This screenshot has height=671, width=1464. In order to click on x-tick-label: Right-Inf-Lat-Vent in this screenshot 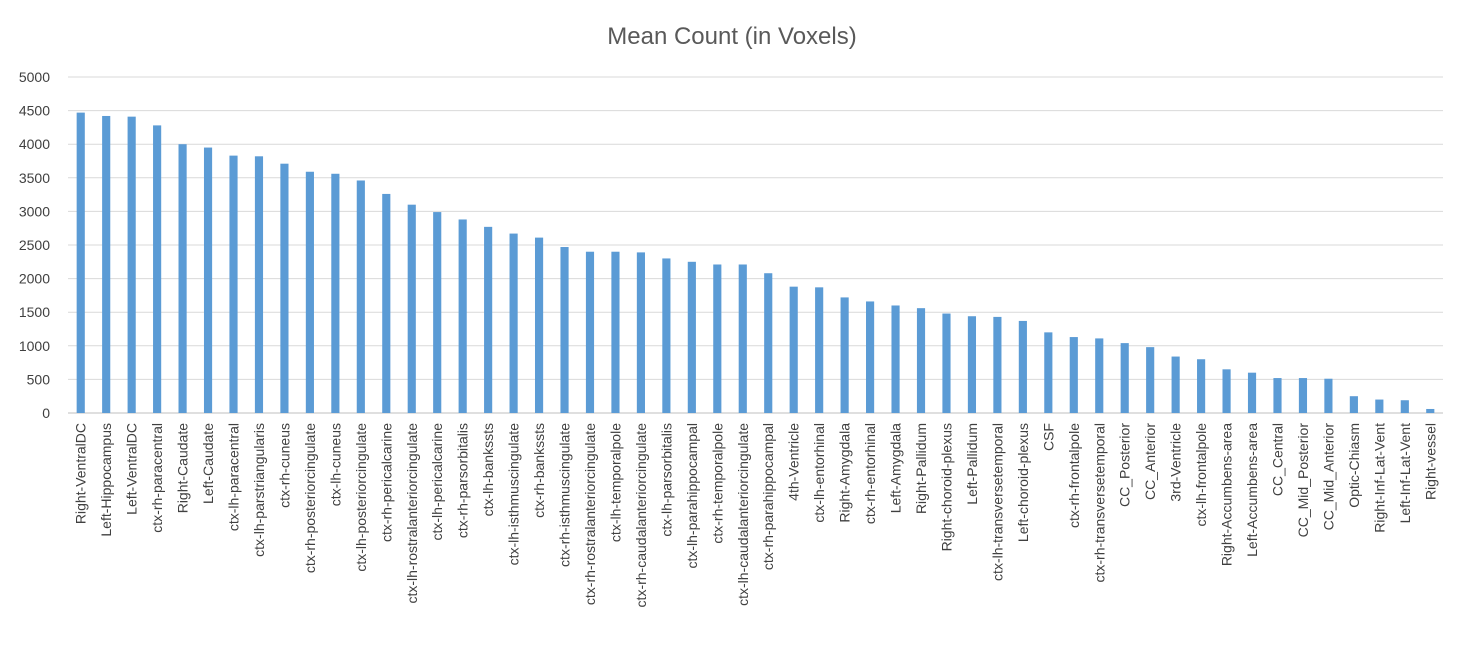, I will do `click(1379, 478)`.